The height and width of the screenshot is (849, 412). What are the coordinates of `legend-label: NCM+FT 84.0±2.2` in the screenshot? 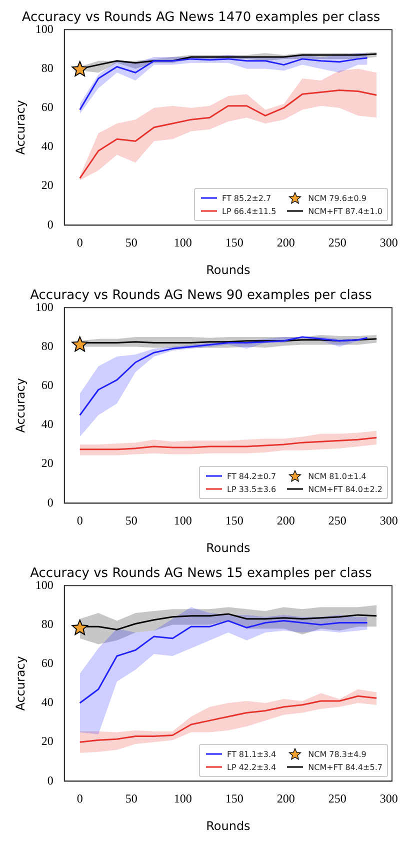 It's located at (345, 489).